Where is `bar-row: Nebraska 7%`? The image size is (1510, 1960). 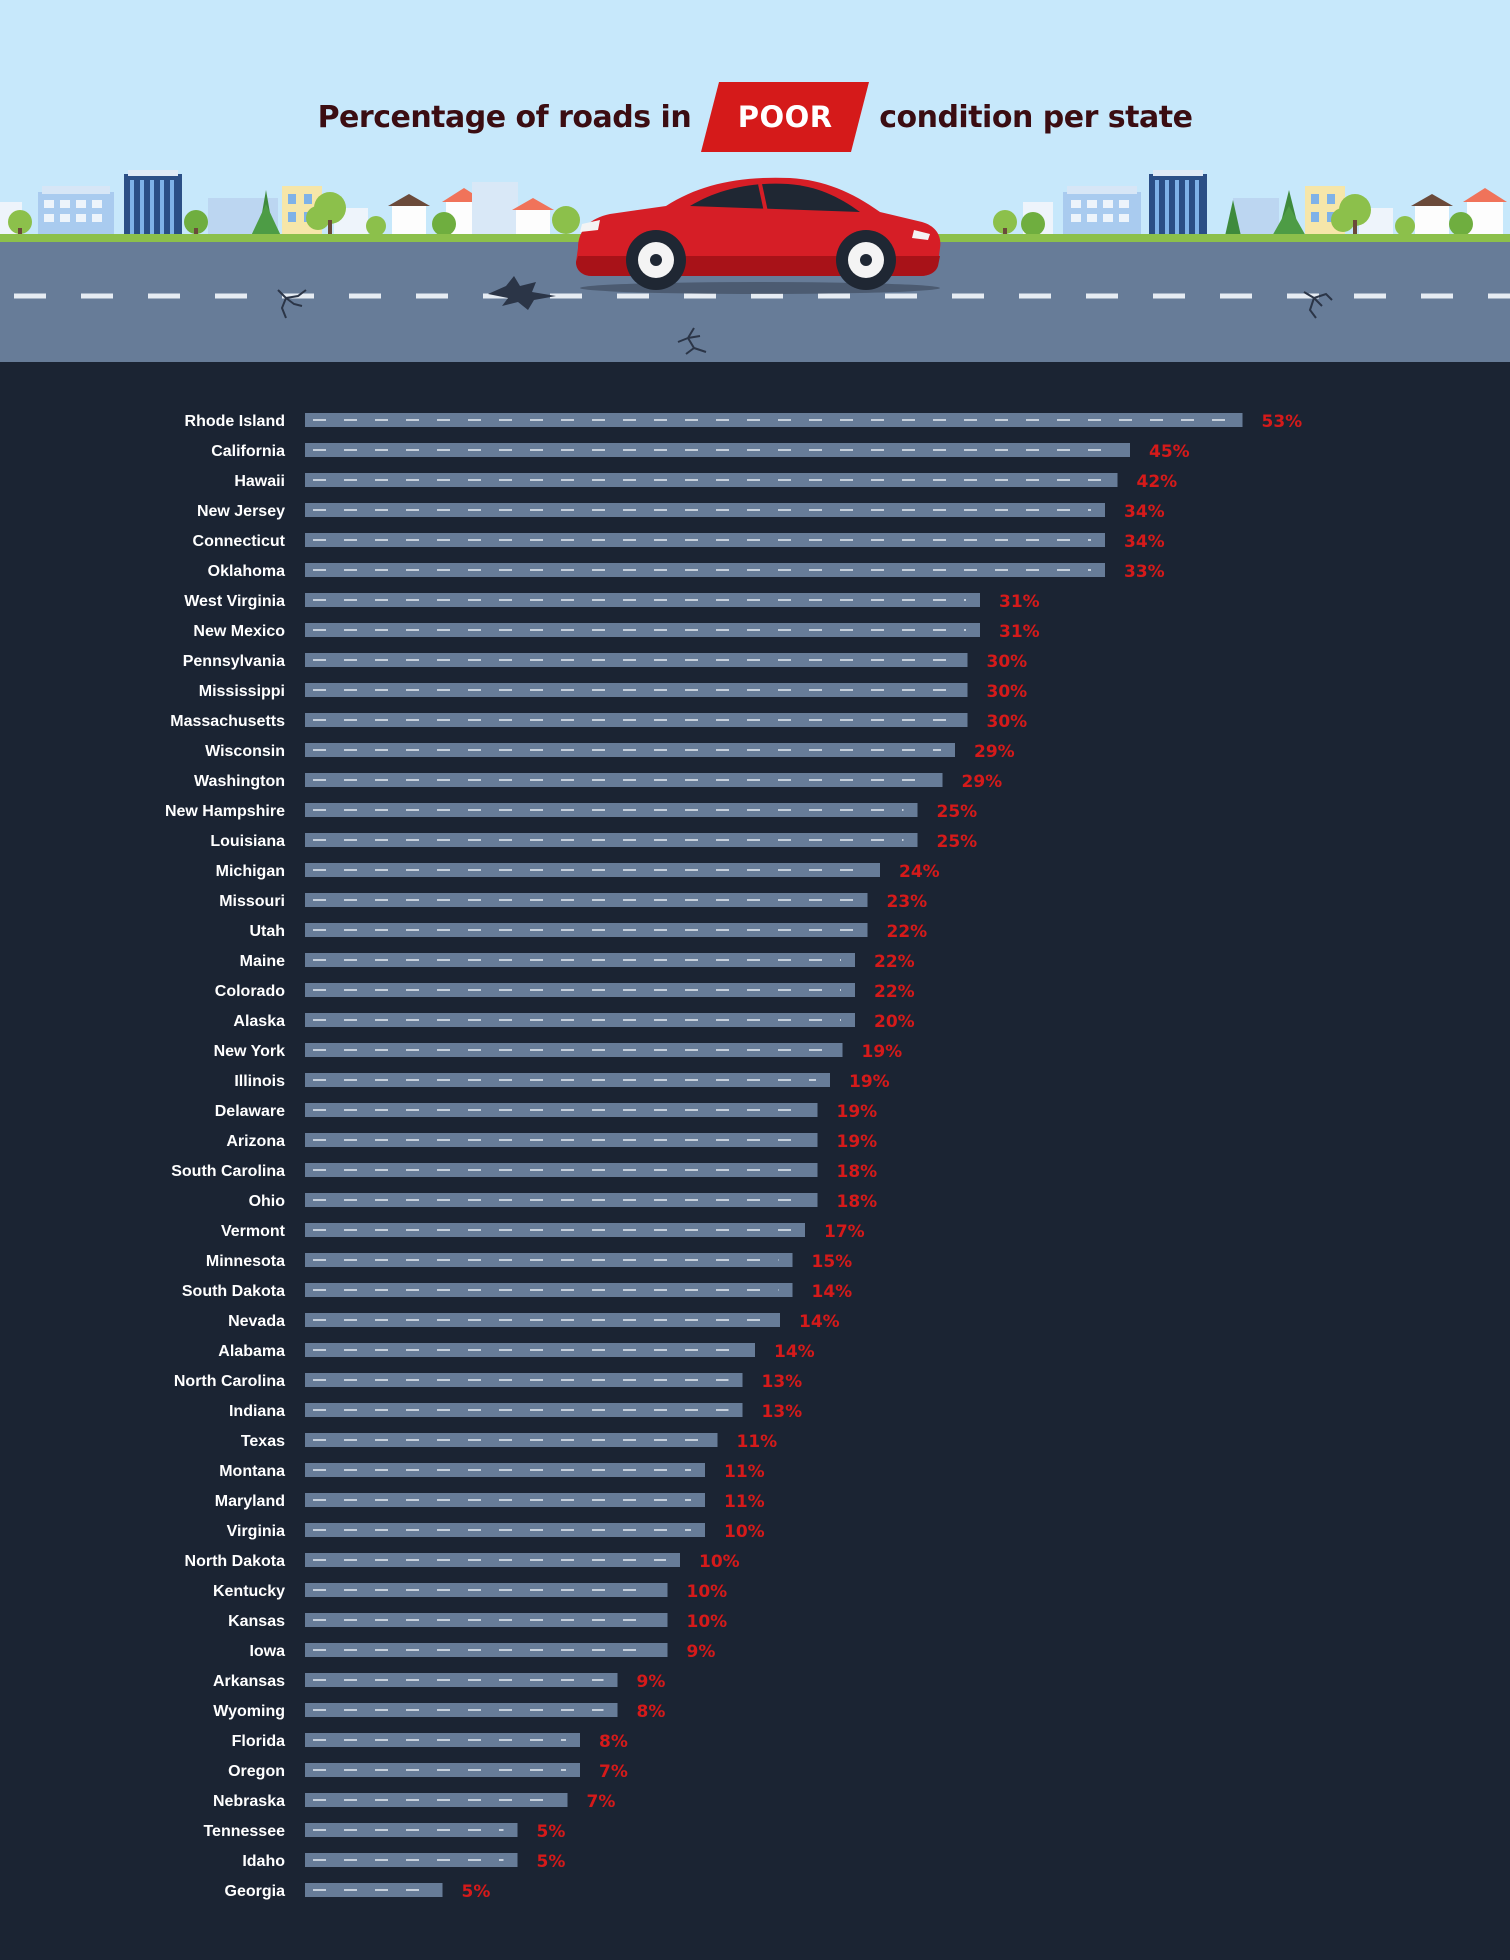
bar-row: Nebraska 7% is located at coordinates (414, 1802).